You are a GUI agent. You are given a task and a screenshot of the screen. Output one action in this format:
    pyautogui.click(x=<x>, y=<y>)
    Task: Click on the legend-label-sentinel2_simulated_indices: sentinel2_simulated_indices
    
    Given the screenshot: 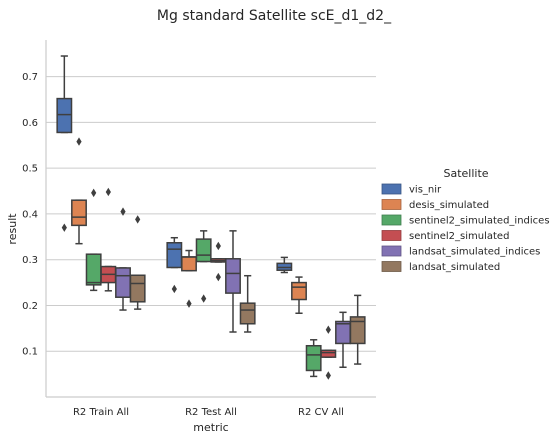 What is the action you would take?
    pyautogui.click(x=479, y=221)
    